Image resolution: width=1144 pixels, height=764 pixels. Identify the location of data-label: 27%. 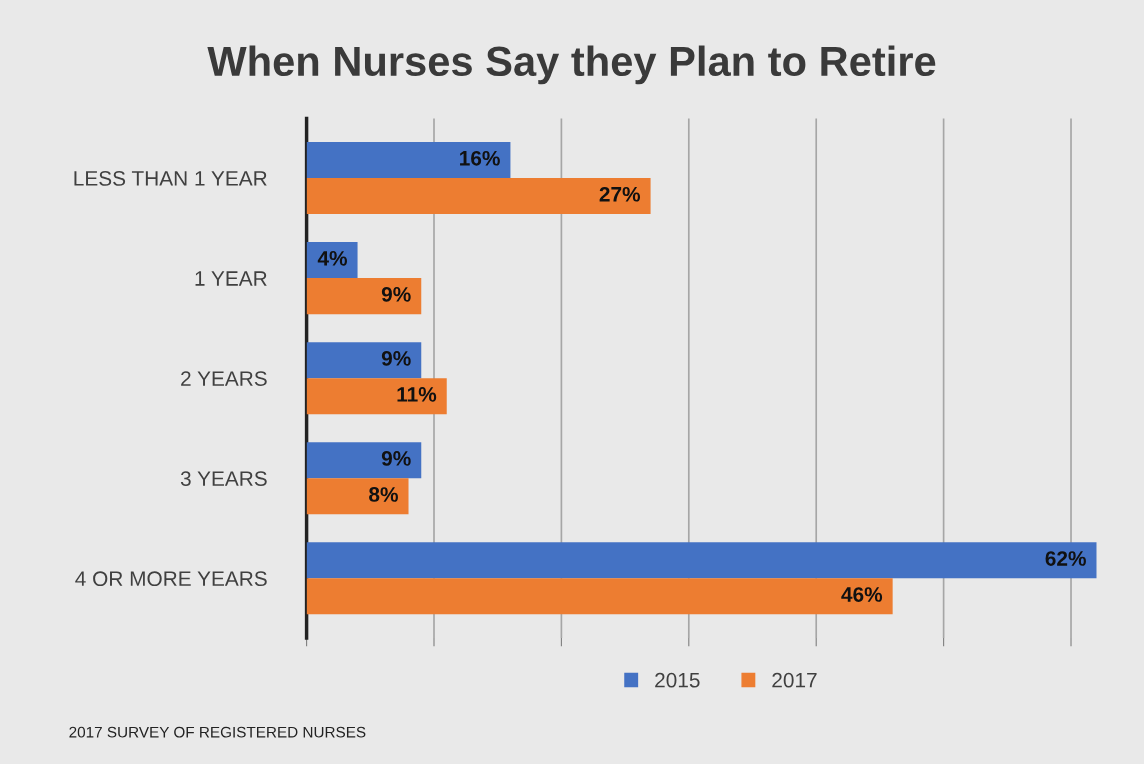
(620, 194).